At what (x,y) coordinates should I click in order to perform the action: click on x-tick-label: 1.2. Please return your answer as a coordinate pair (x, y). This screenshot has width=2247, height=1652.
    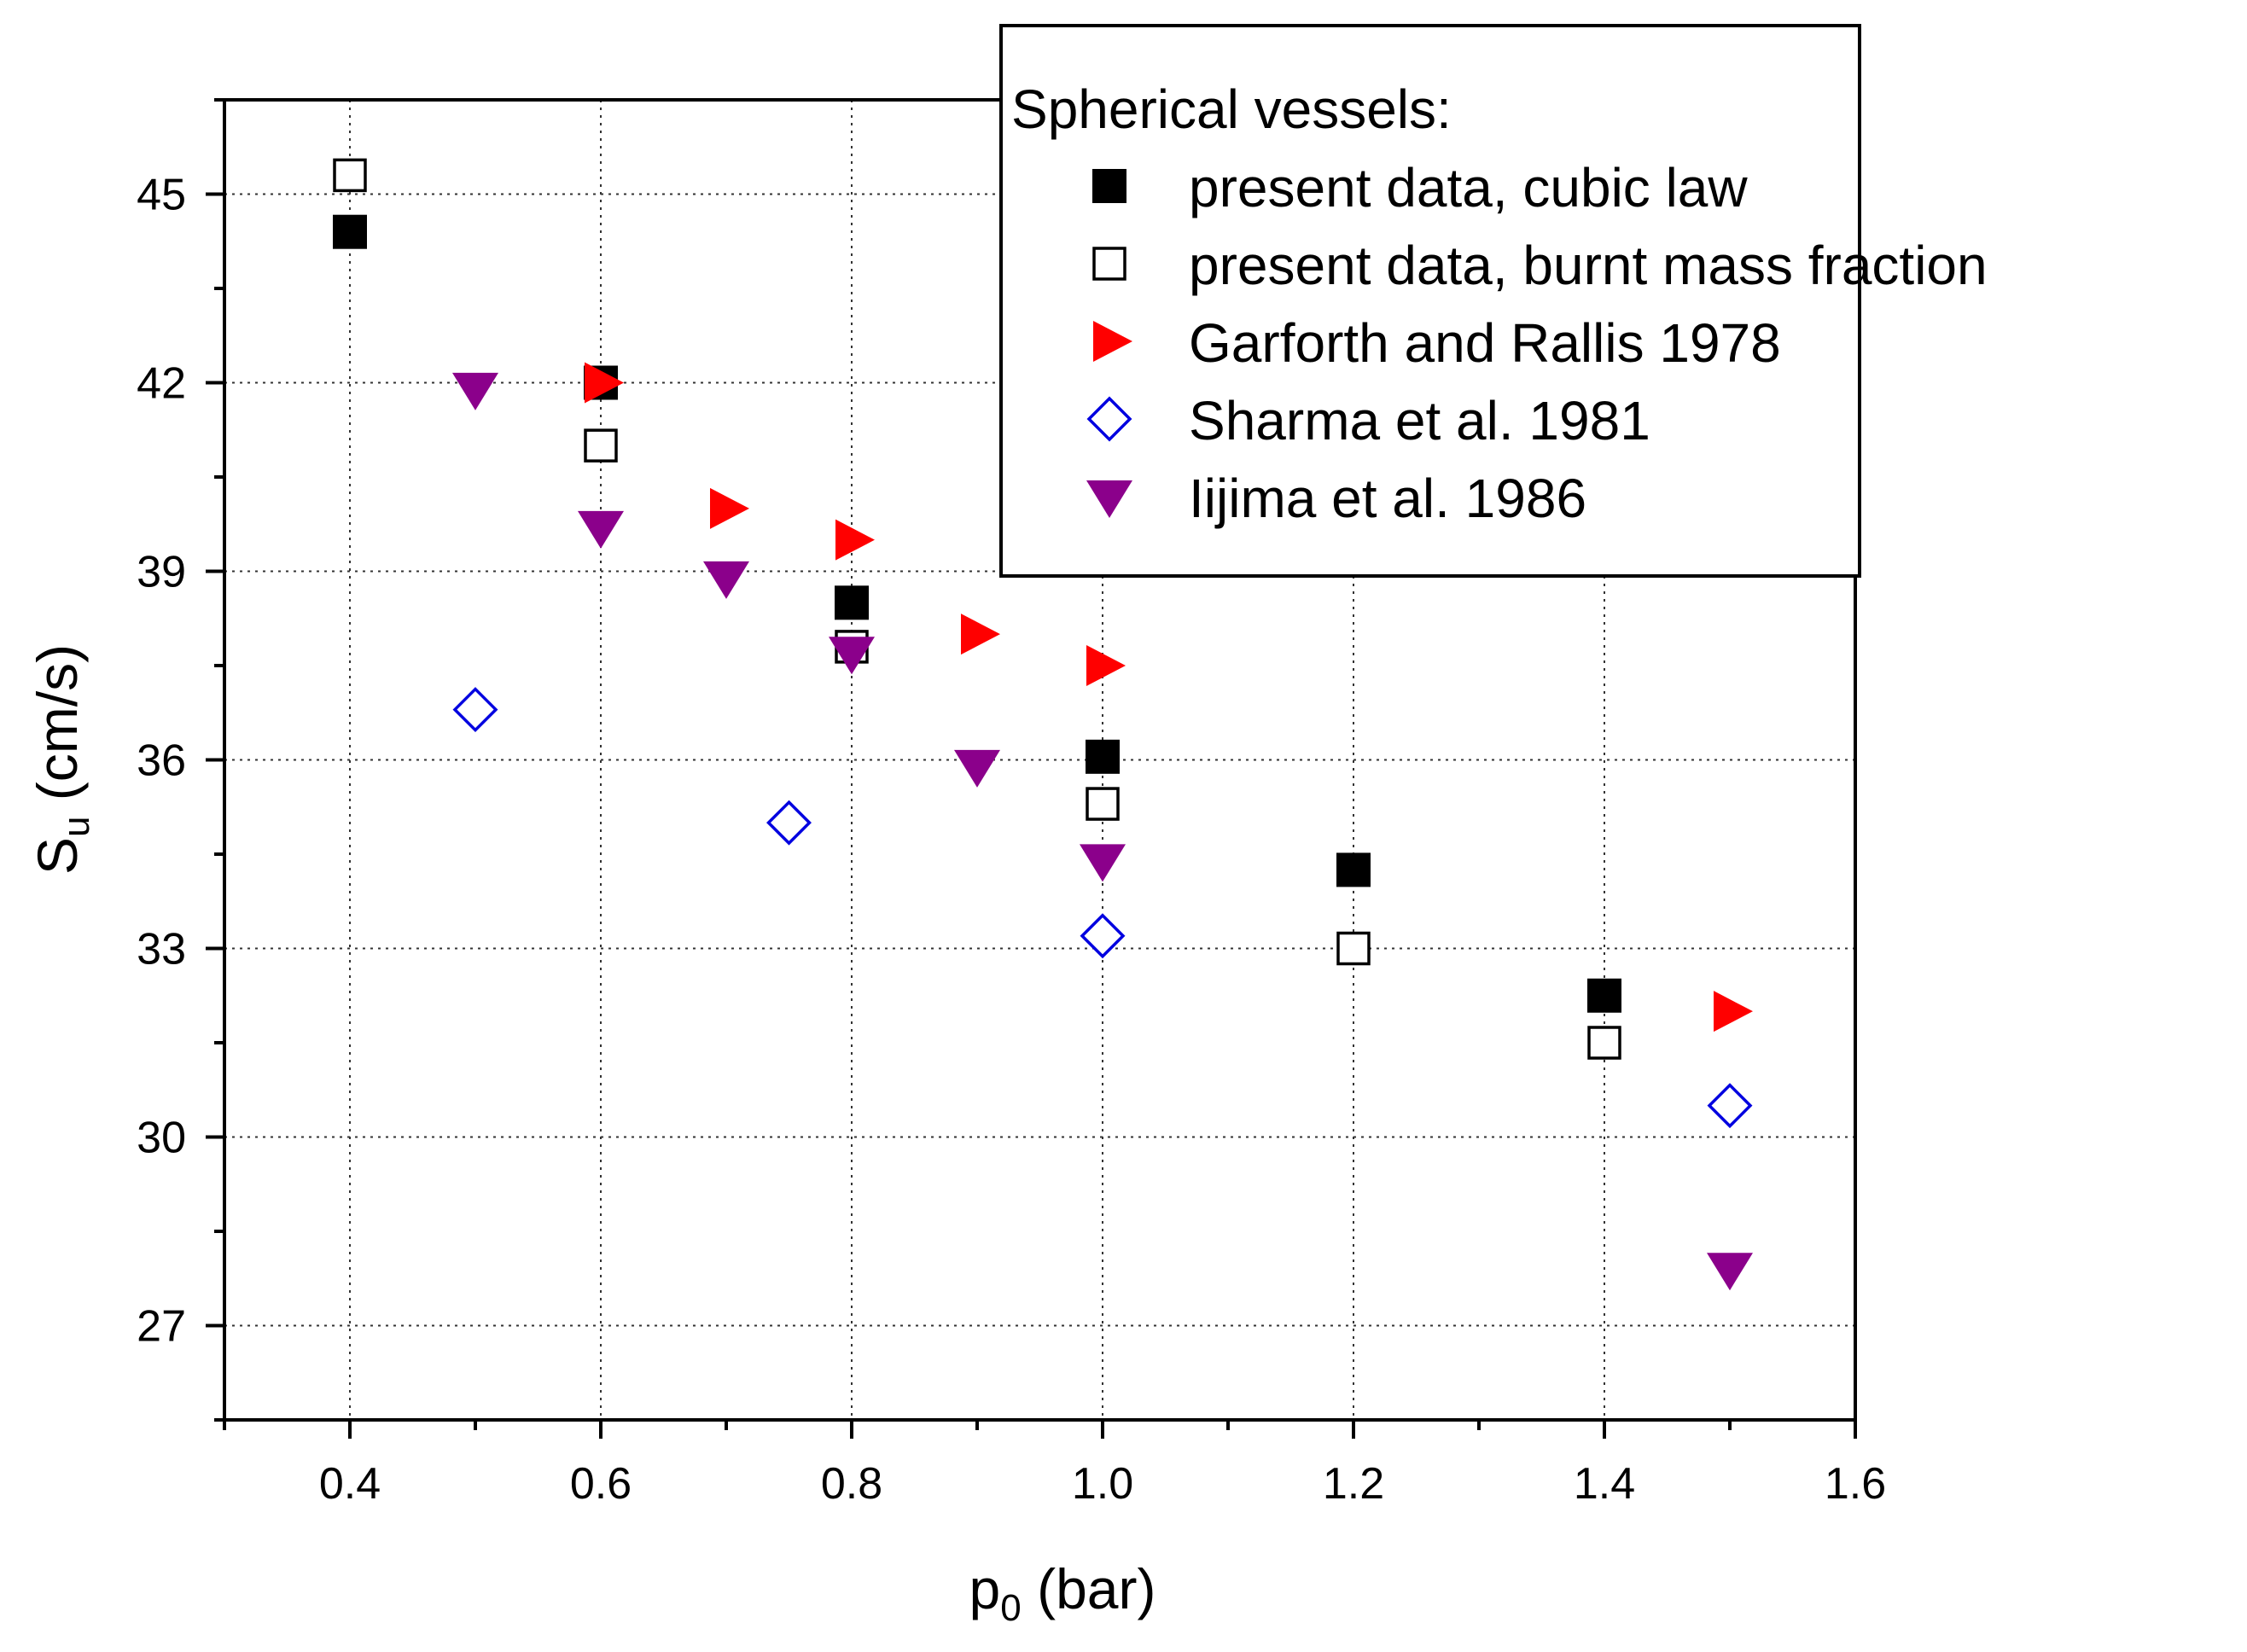
    Looking at the image, I should click on (1353, 1484).